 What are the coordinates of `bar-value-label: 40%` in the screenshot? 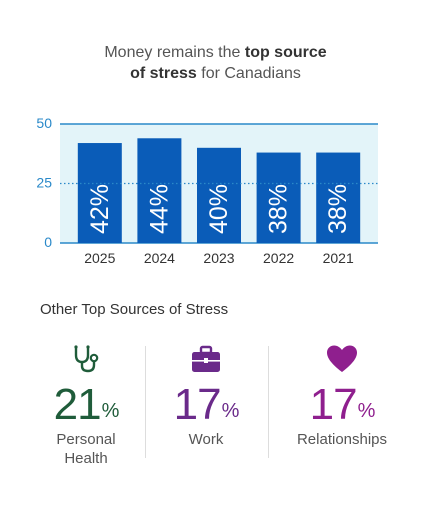 It's located at (219, 209).